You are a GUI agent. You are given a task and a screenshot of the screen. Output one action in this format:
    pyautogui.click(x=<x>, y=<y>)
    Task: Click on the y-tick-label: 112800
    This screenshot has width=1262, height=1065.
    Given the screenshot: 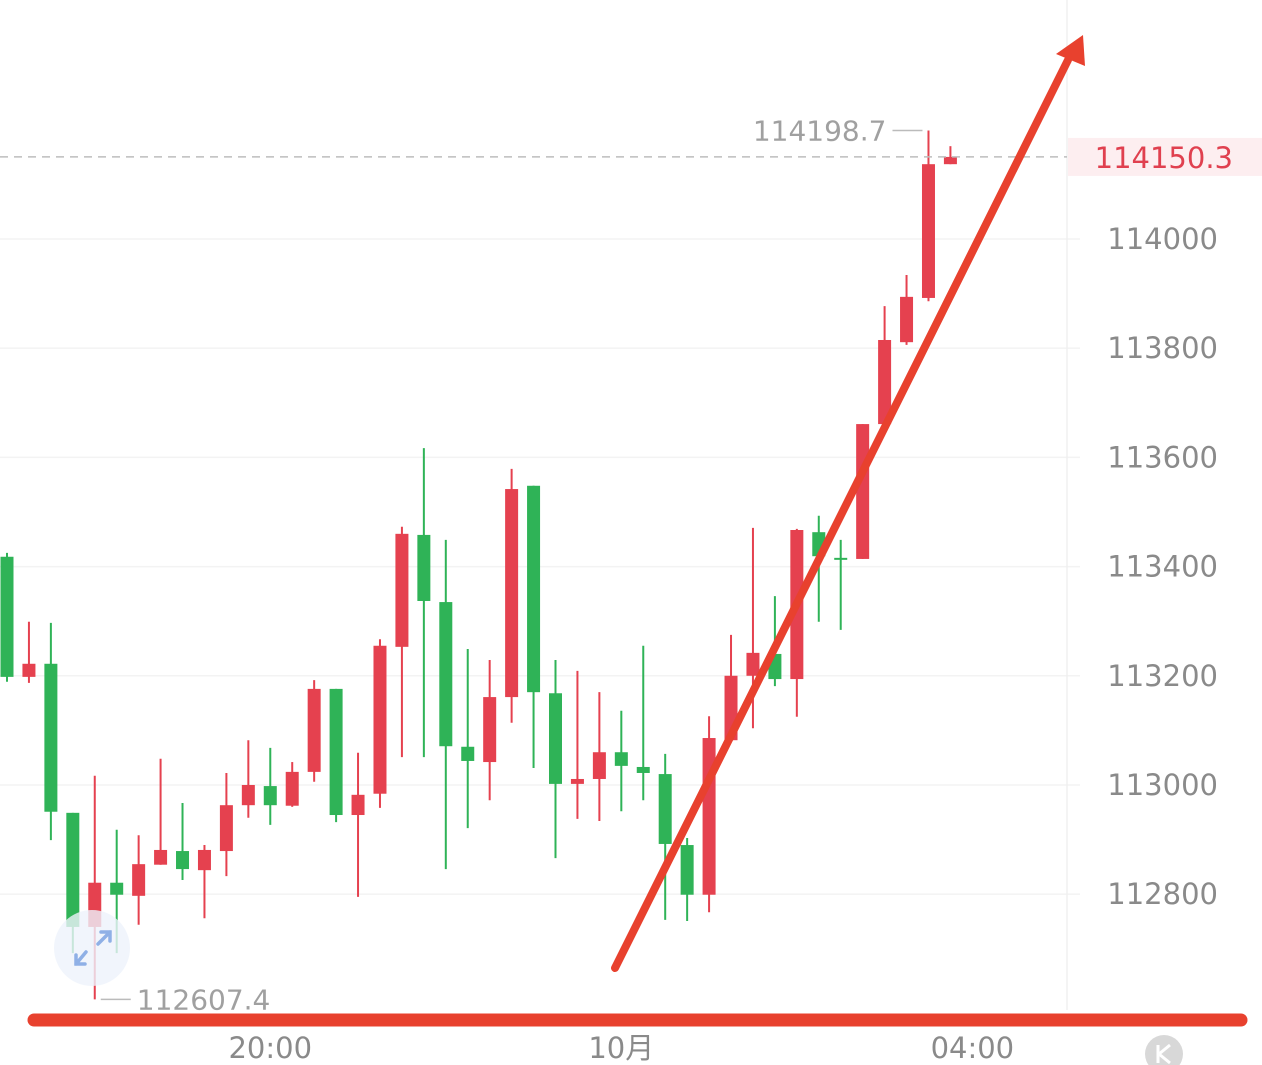 What is the action you would take?
    pyautogui.click(x=1162, y=894)
    